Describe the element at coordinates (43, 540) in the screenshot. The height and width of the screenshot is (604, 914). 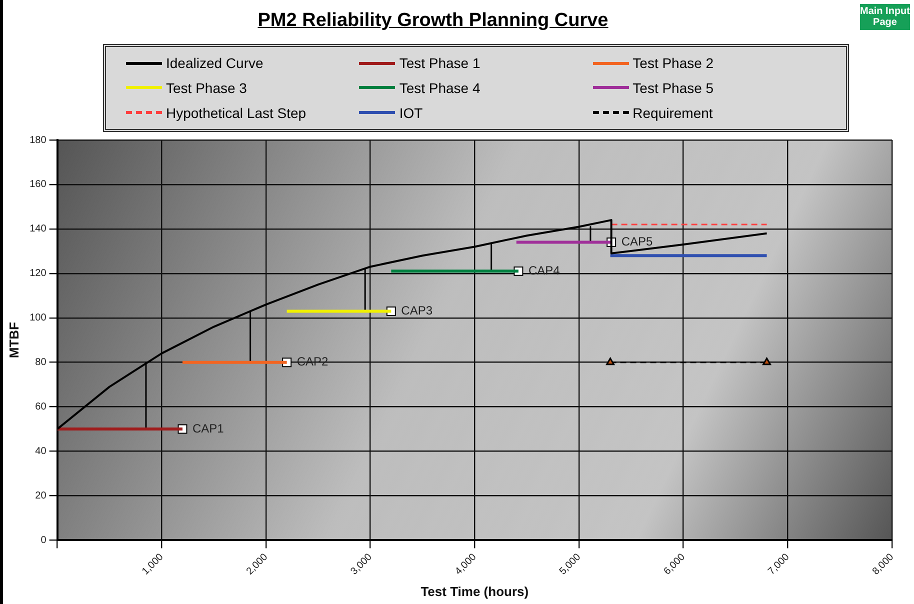
I see `y-tick-label: 0` at that location.